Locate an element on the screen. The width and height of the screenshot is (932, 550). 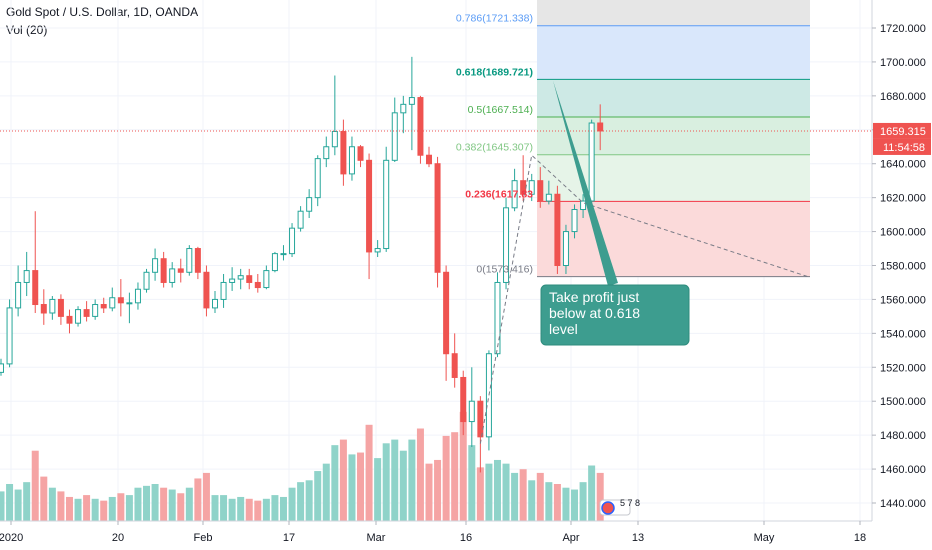
price-tick-label: 1460.000 is located at coordinates (903, 470).